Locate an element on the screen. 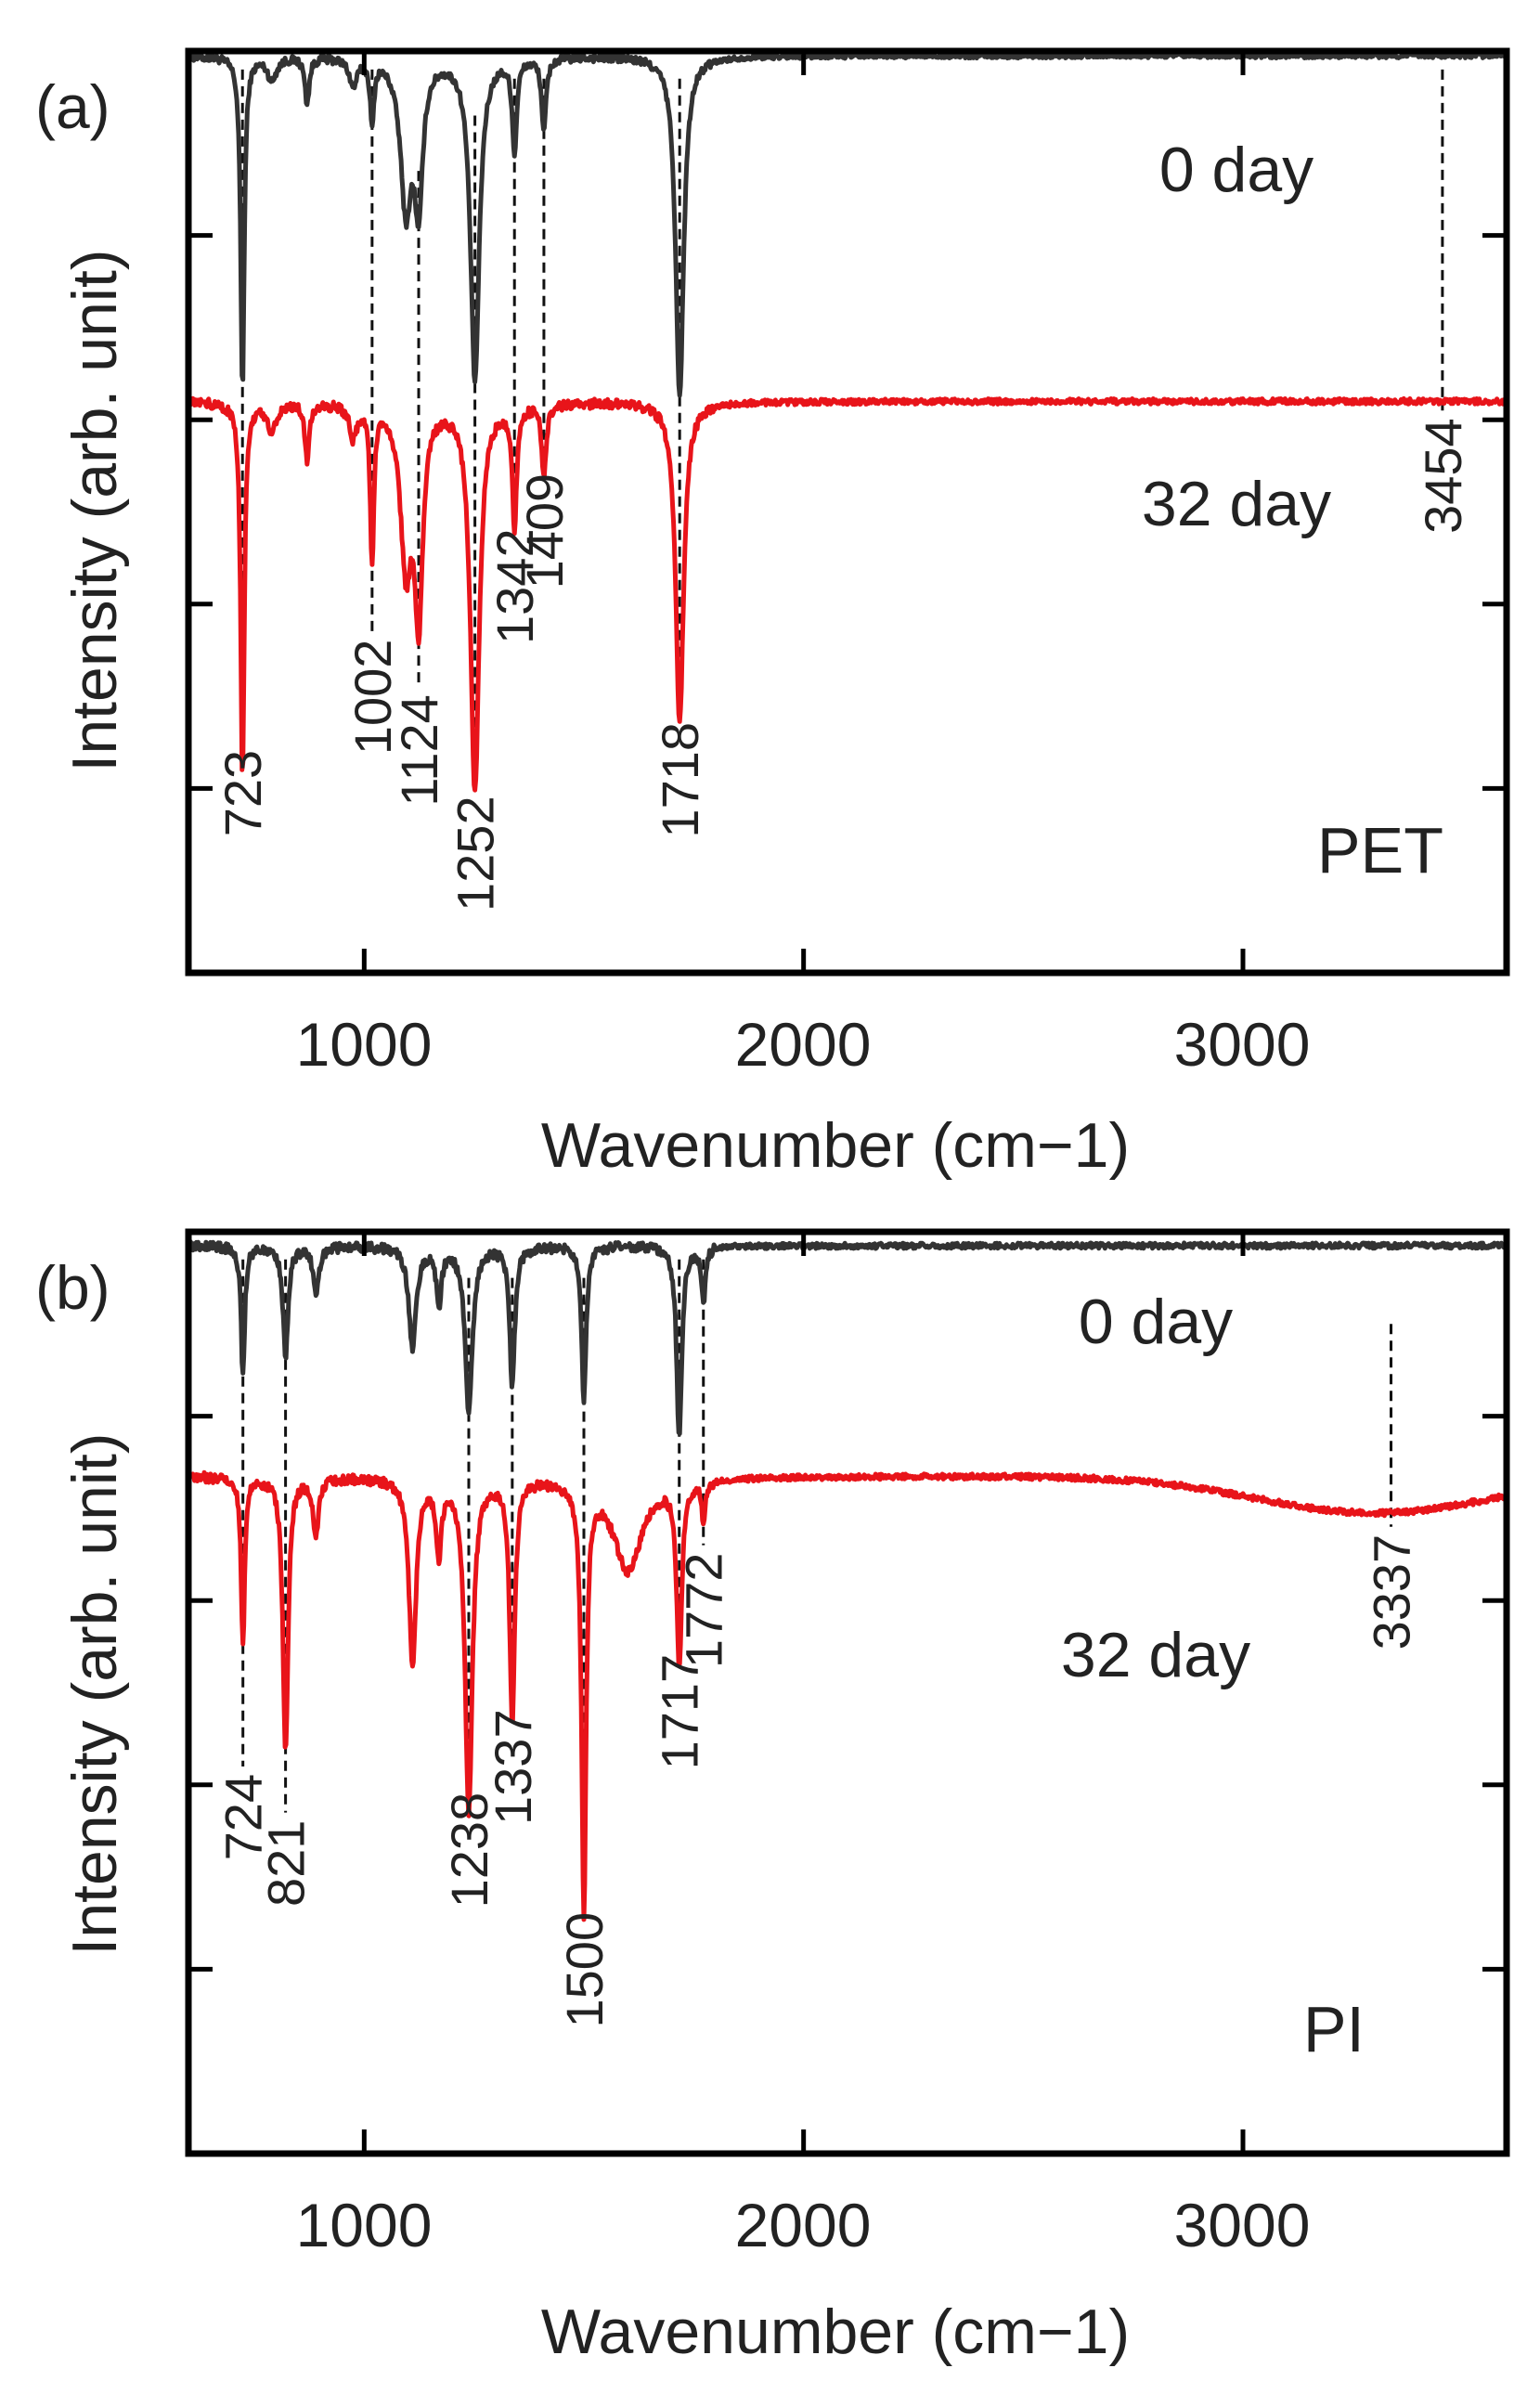  peak-label-3454: 3454 is located at coordinates (1443, 476).